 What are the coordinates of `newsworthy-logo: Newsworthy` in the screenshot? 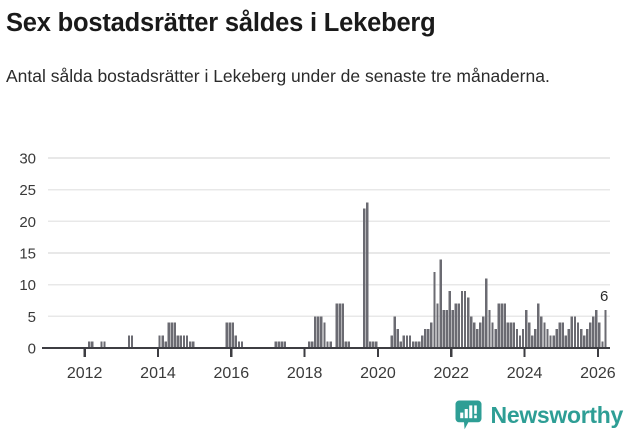 It's located at (539, 415).